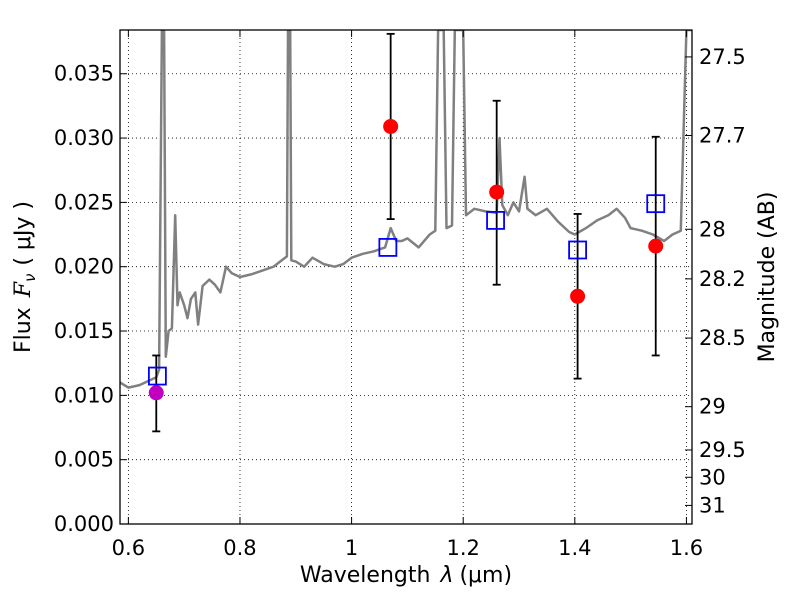 The image size is (800, 600). What do you see at coordinates (351, 548) in the screenshot?
I see `x-tick-label: 1` at bounding box center [351, 548].